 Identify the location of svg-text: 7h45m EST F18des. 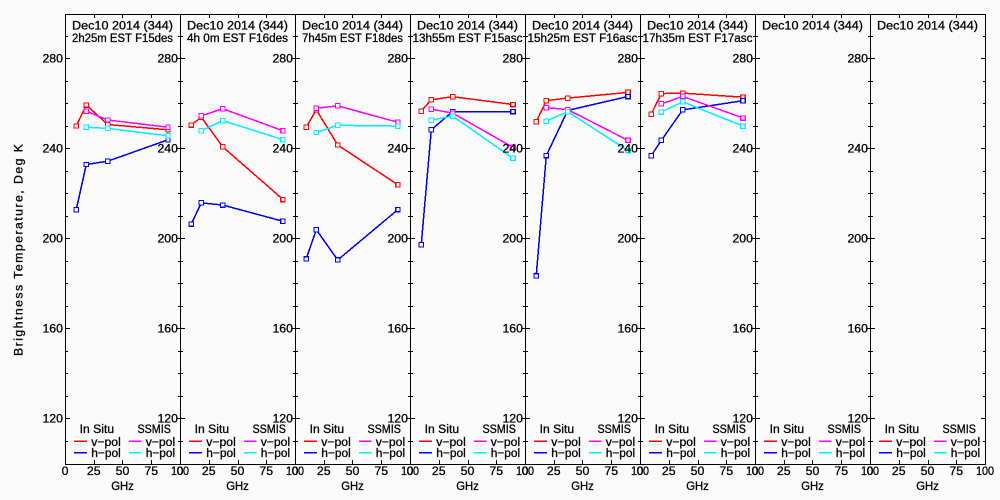
(352, 38).